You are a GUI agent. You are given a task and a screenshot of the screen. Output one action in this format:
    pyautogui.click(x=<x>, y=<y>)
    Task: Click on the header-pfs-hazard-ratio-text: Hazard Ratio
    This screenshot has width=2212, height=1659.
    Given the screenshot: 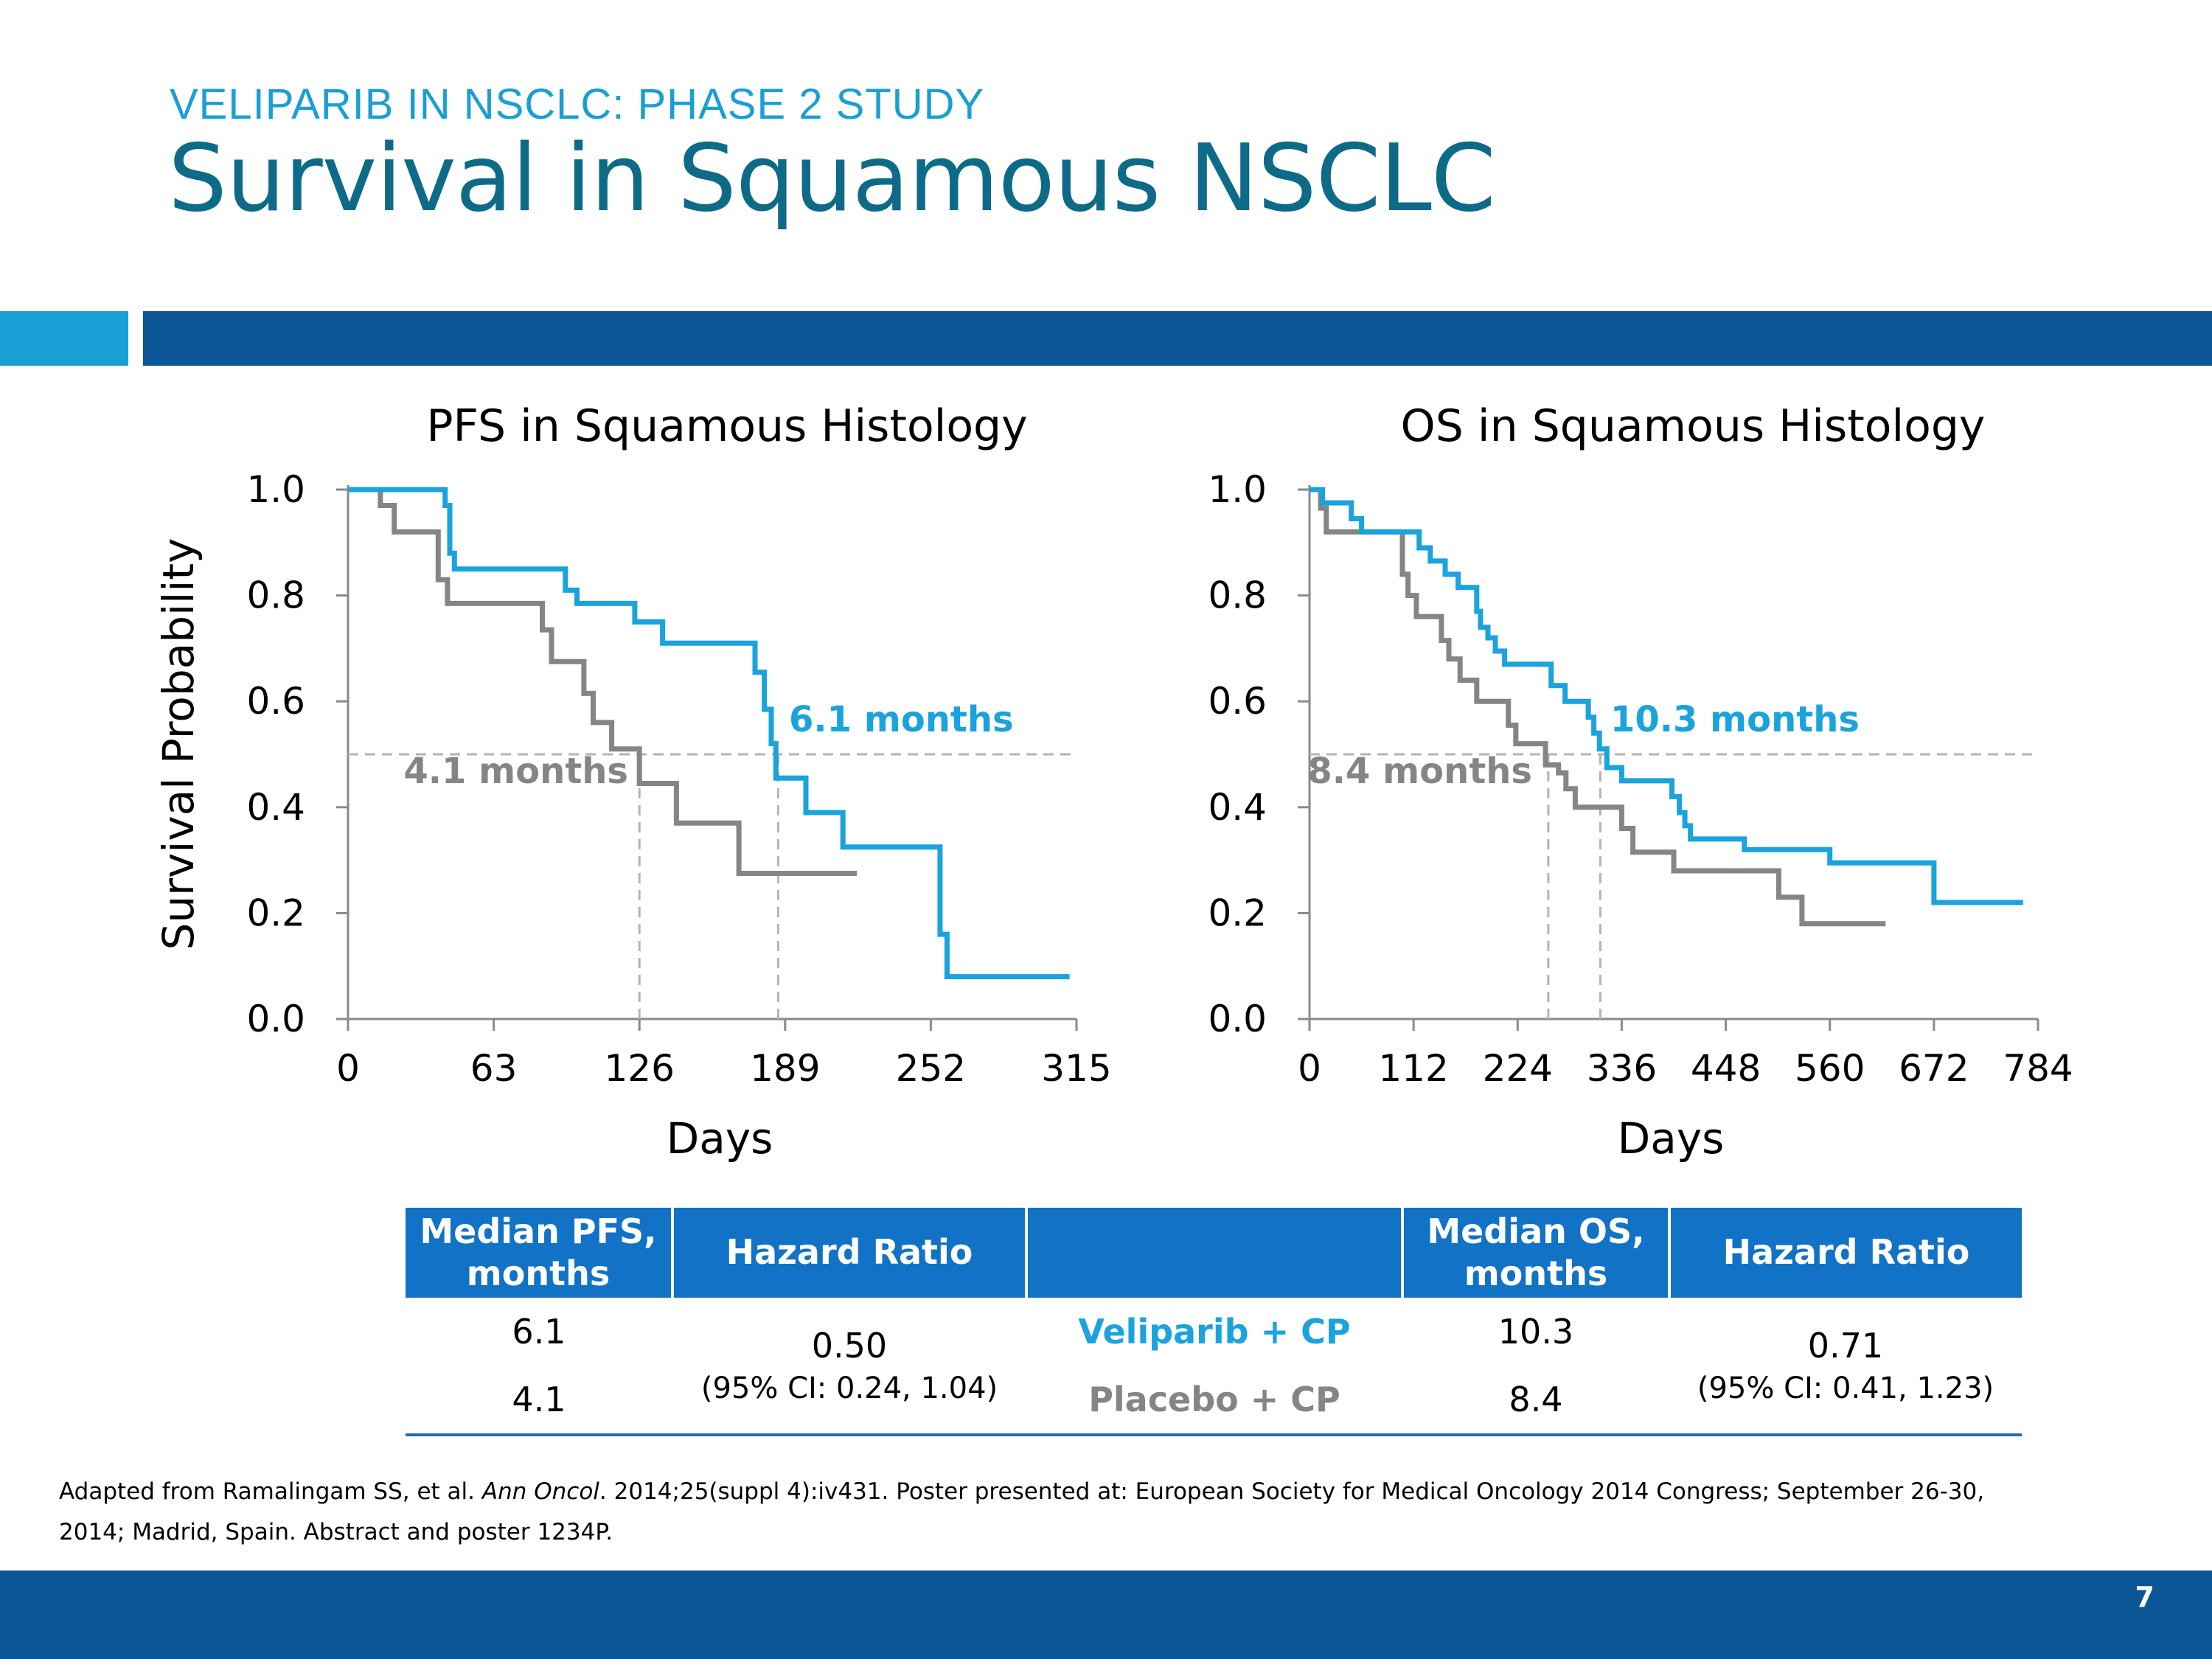 What is the action you would take?
    pyautogui.click(x=849, y=1252)
    